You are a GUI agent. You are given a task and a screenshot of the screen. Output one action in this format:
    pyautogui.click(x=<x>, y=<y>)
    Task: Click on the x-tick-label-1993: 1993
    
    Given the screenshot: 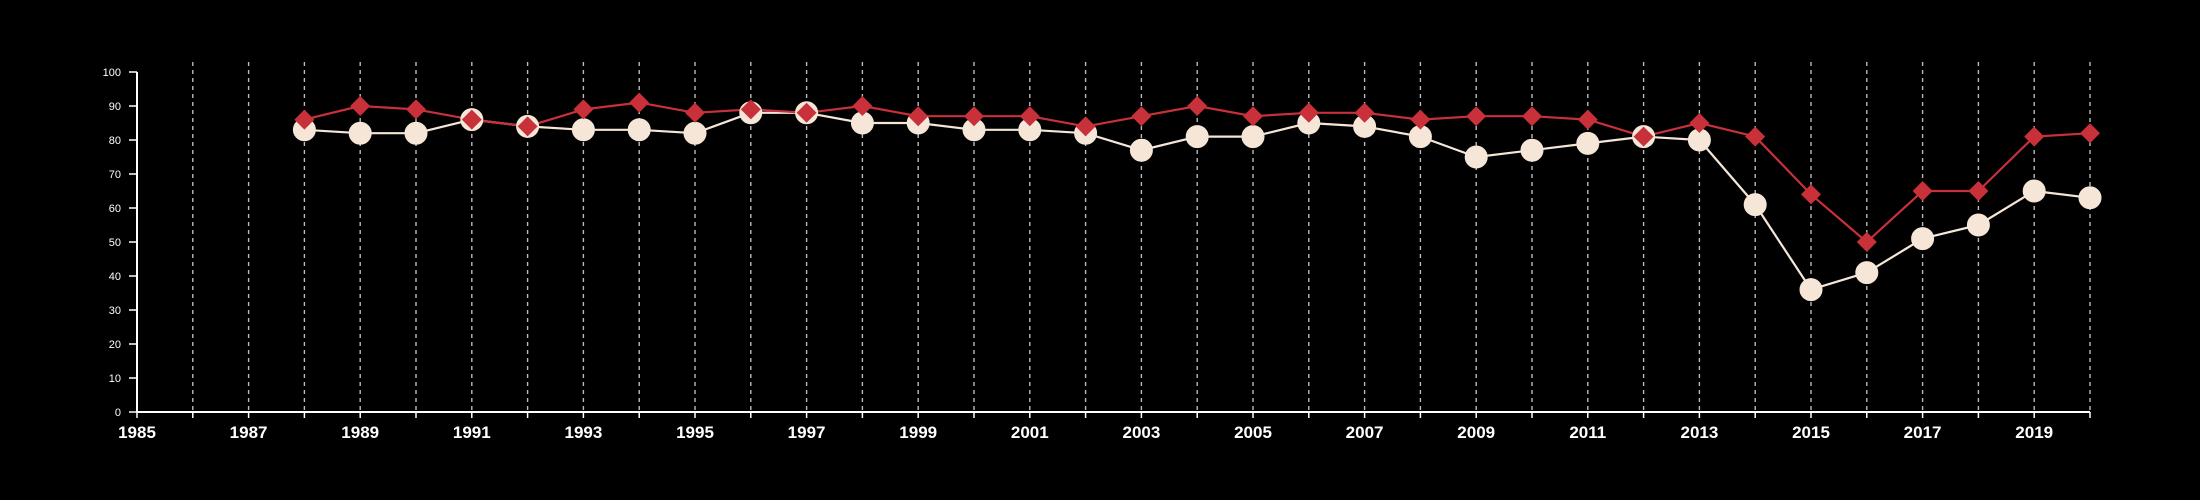 What is the action you would take?
    pyautogui.click(x=583, y=432)
    